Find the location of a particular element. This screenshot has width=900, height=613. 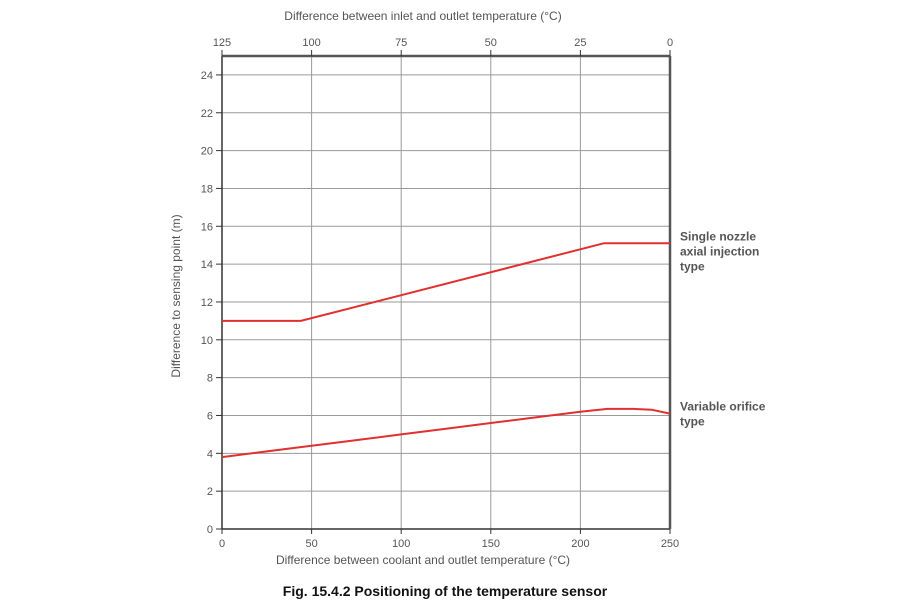

x-axis-bottom: 0 50 100 150 200 250 is located at coordinates (449, 539).